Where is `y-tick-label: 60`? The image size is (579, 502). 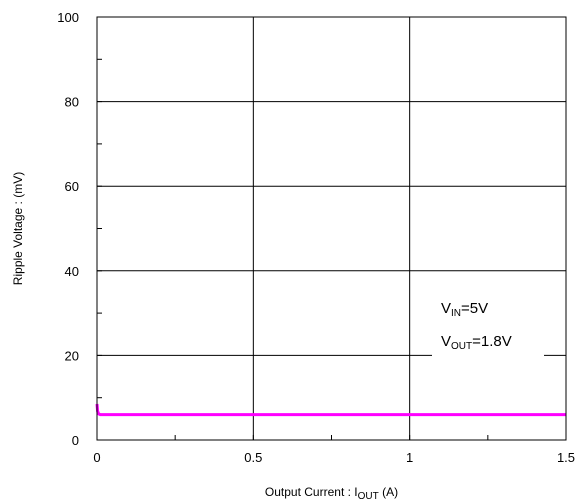 y-tick-label: 60 is located at coordinates (72, 186).